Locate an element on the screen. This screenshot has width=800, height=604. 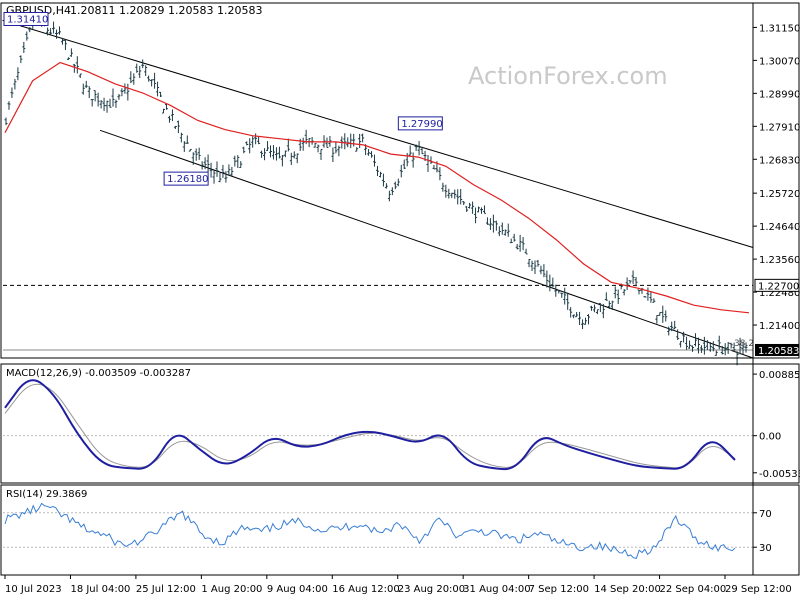
time-tick-label: 9 Aug 04:00 is located at coordinates (297, 589).